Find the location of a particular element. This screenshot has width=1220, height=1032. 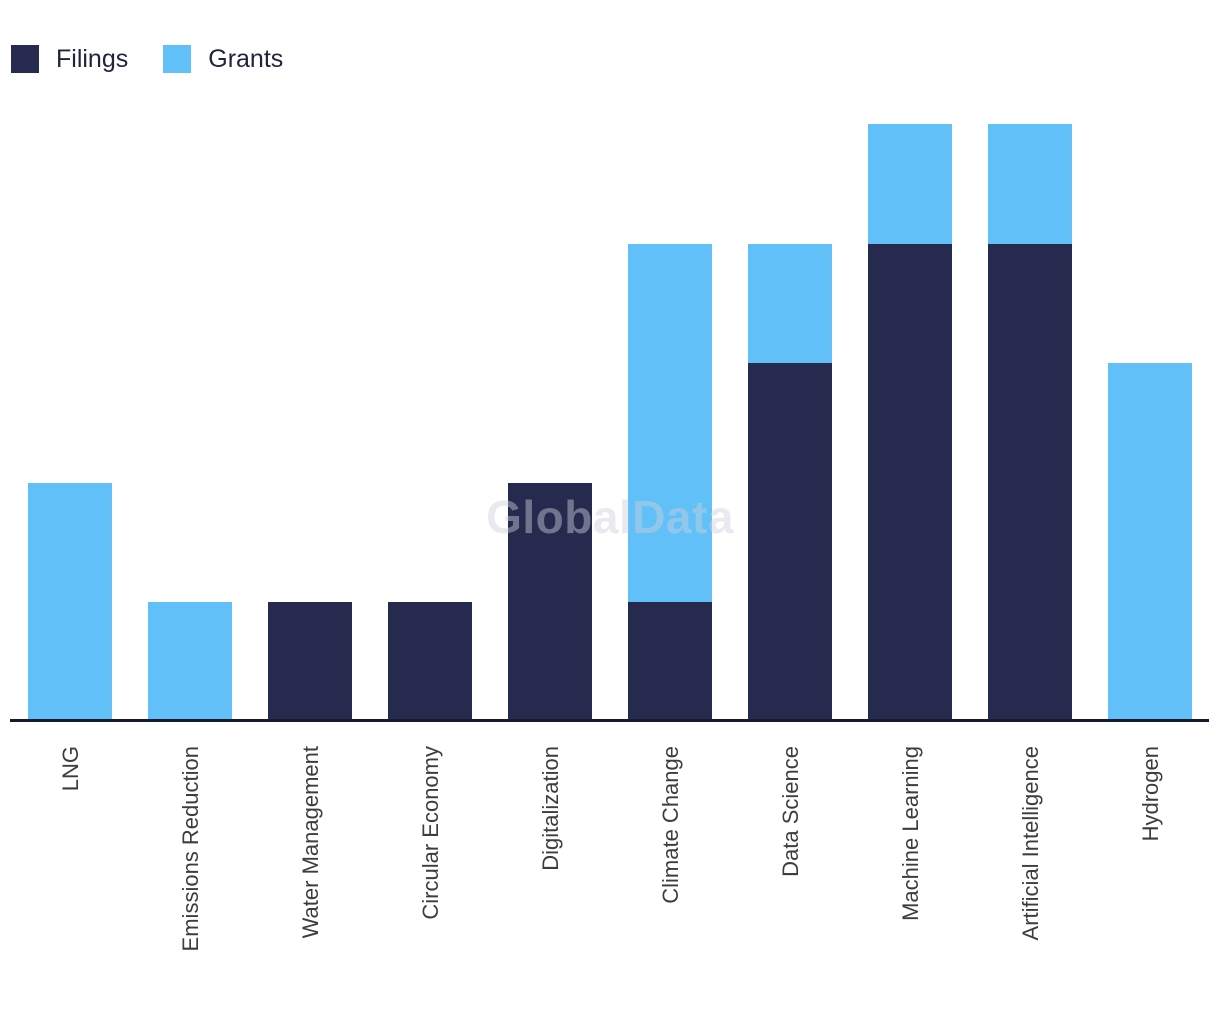

x-axis-line is located at coordinates (609, 720).